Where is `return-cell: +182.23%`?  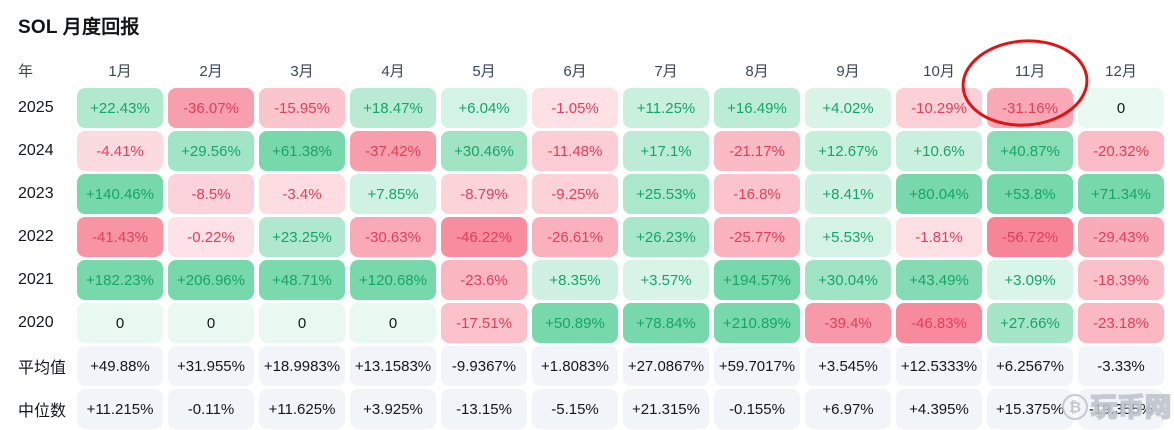 return-cell: +182.23% is located at coordinates (120, 280).